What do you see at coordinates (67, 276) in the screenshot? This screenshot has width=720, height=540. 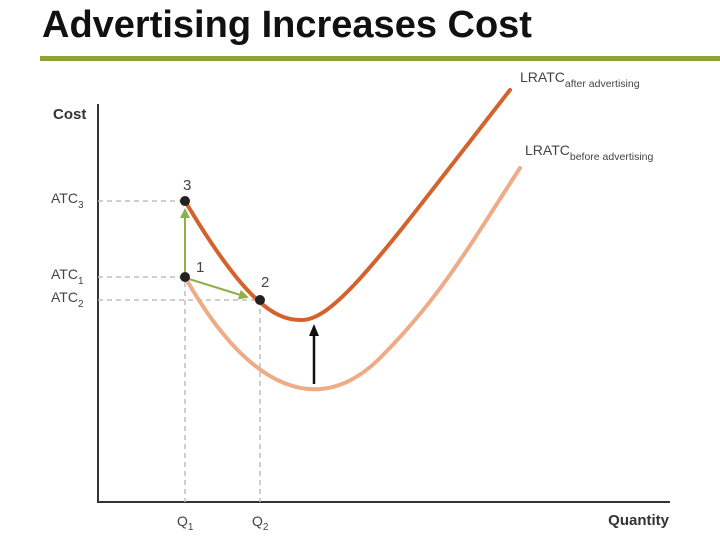 I see `y-tick-atc1: ATC1` at bounding box center [67, 276].